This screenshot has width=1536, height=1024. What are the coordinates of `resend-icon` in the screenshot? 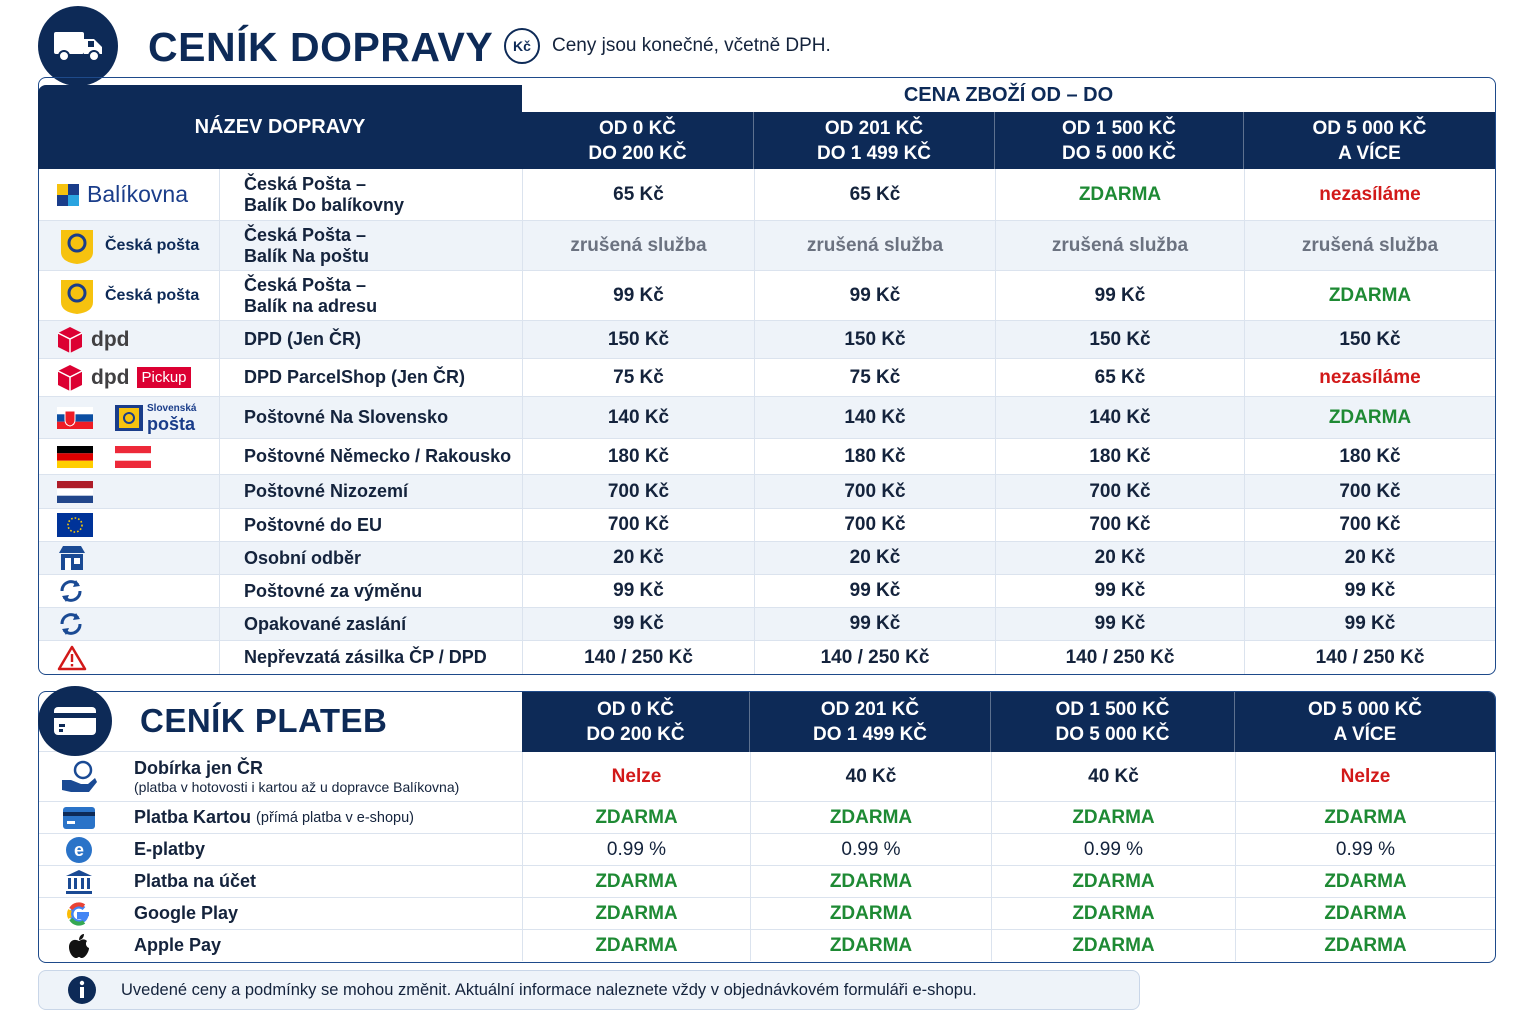 It's located at (71, 624).